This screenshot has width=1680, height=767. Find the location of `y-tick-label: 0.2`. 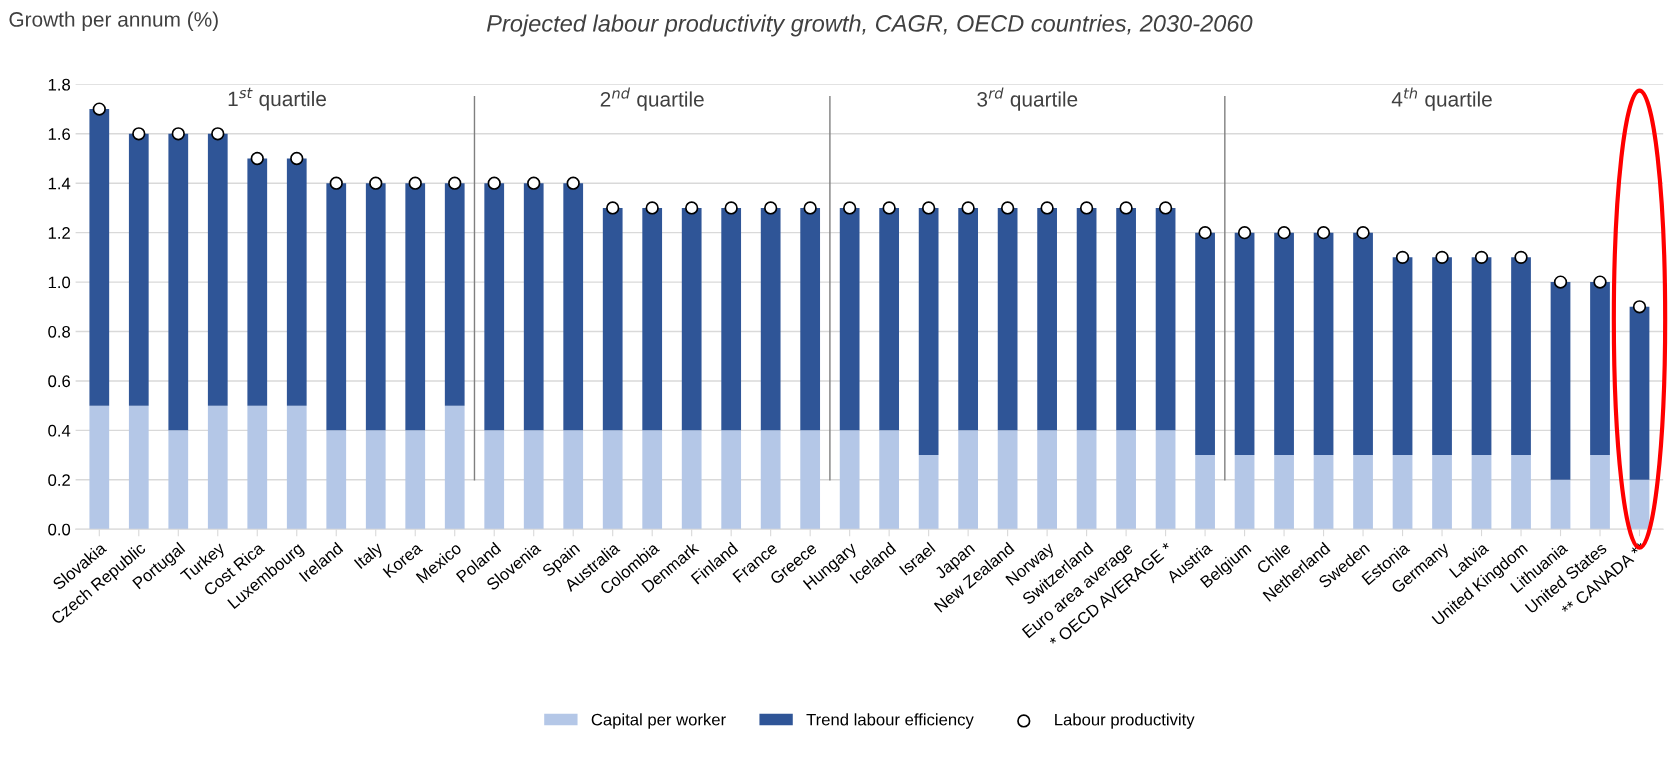

y-tick-label: 0.2 is located at coordinates (59, 480).